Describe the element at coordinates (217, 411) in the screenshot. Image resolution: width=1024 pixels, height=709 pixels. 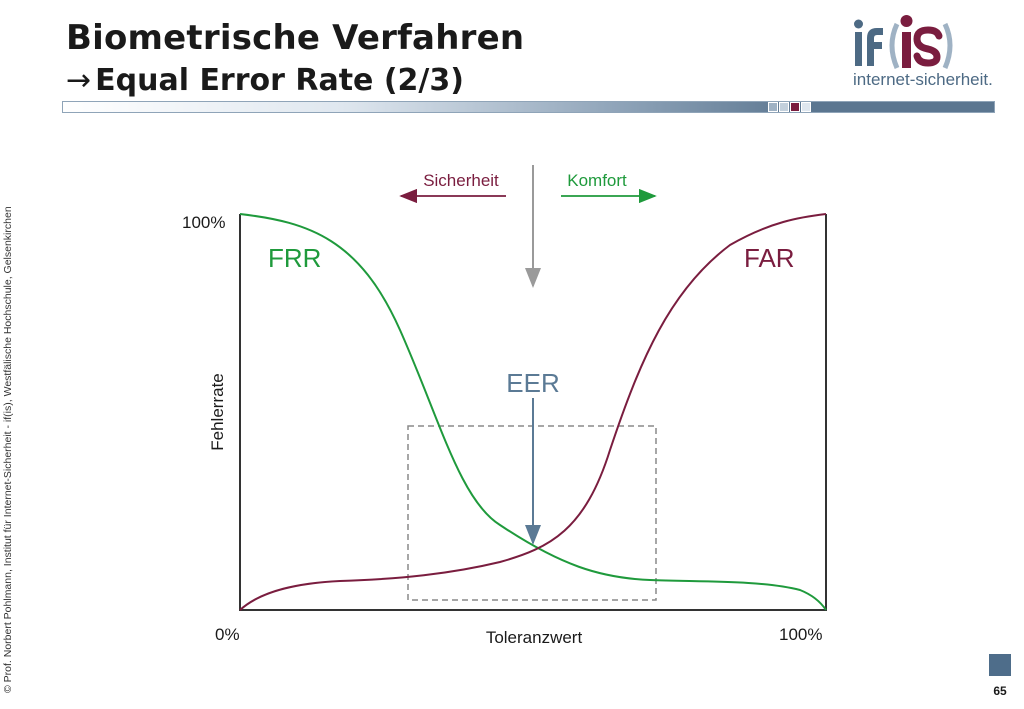
I see `y-axis-label: Fehlerrate` at that location.